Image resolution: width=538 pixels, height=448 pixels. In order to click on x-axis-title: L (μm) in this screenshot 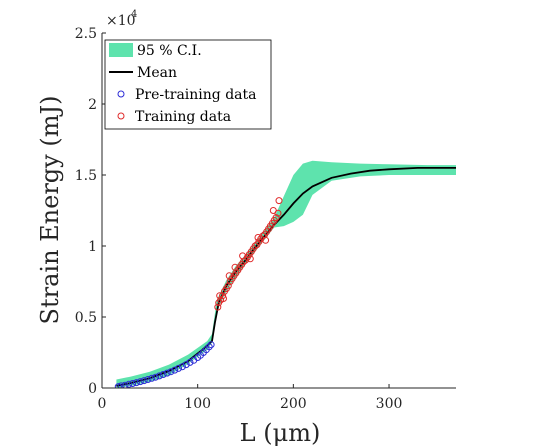, I will do `click(280, 433)`.